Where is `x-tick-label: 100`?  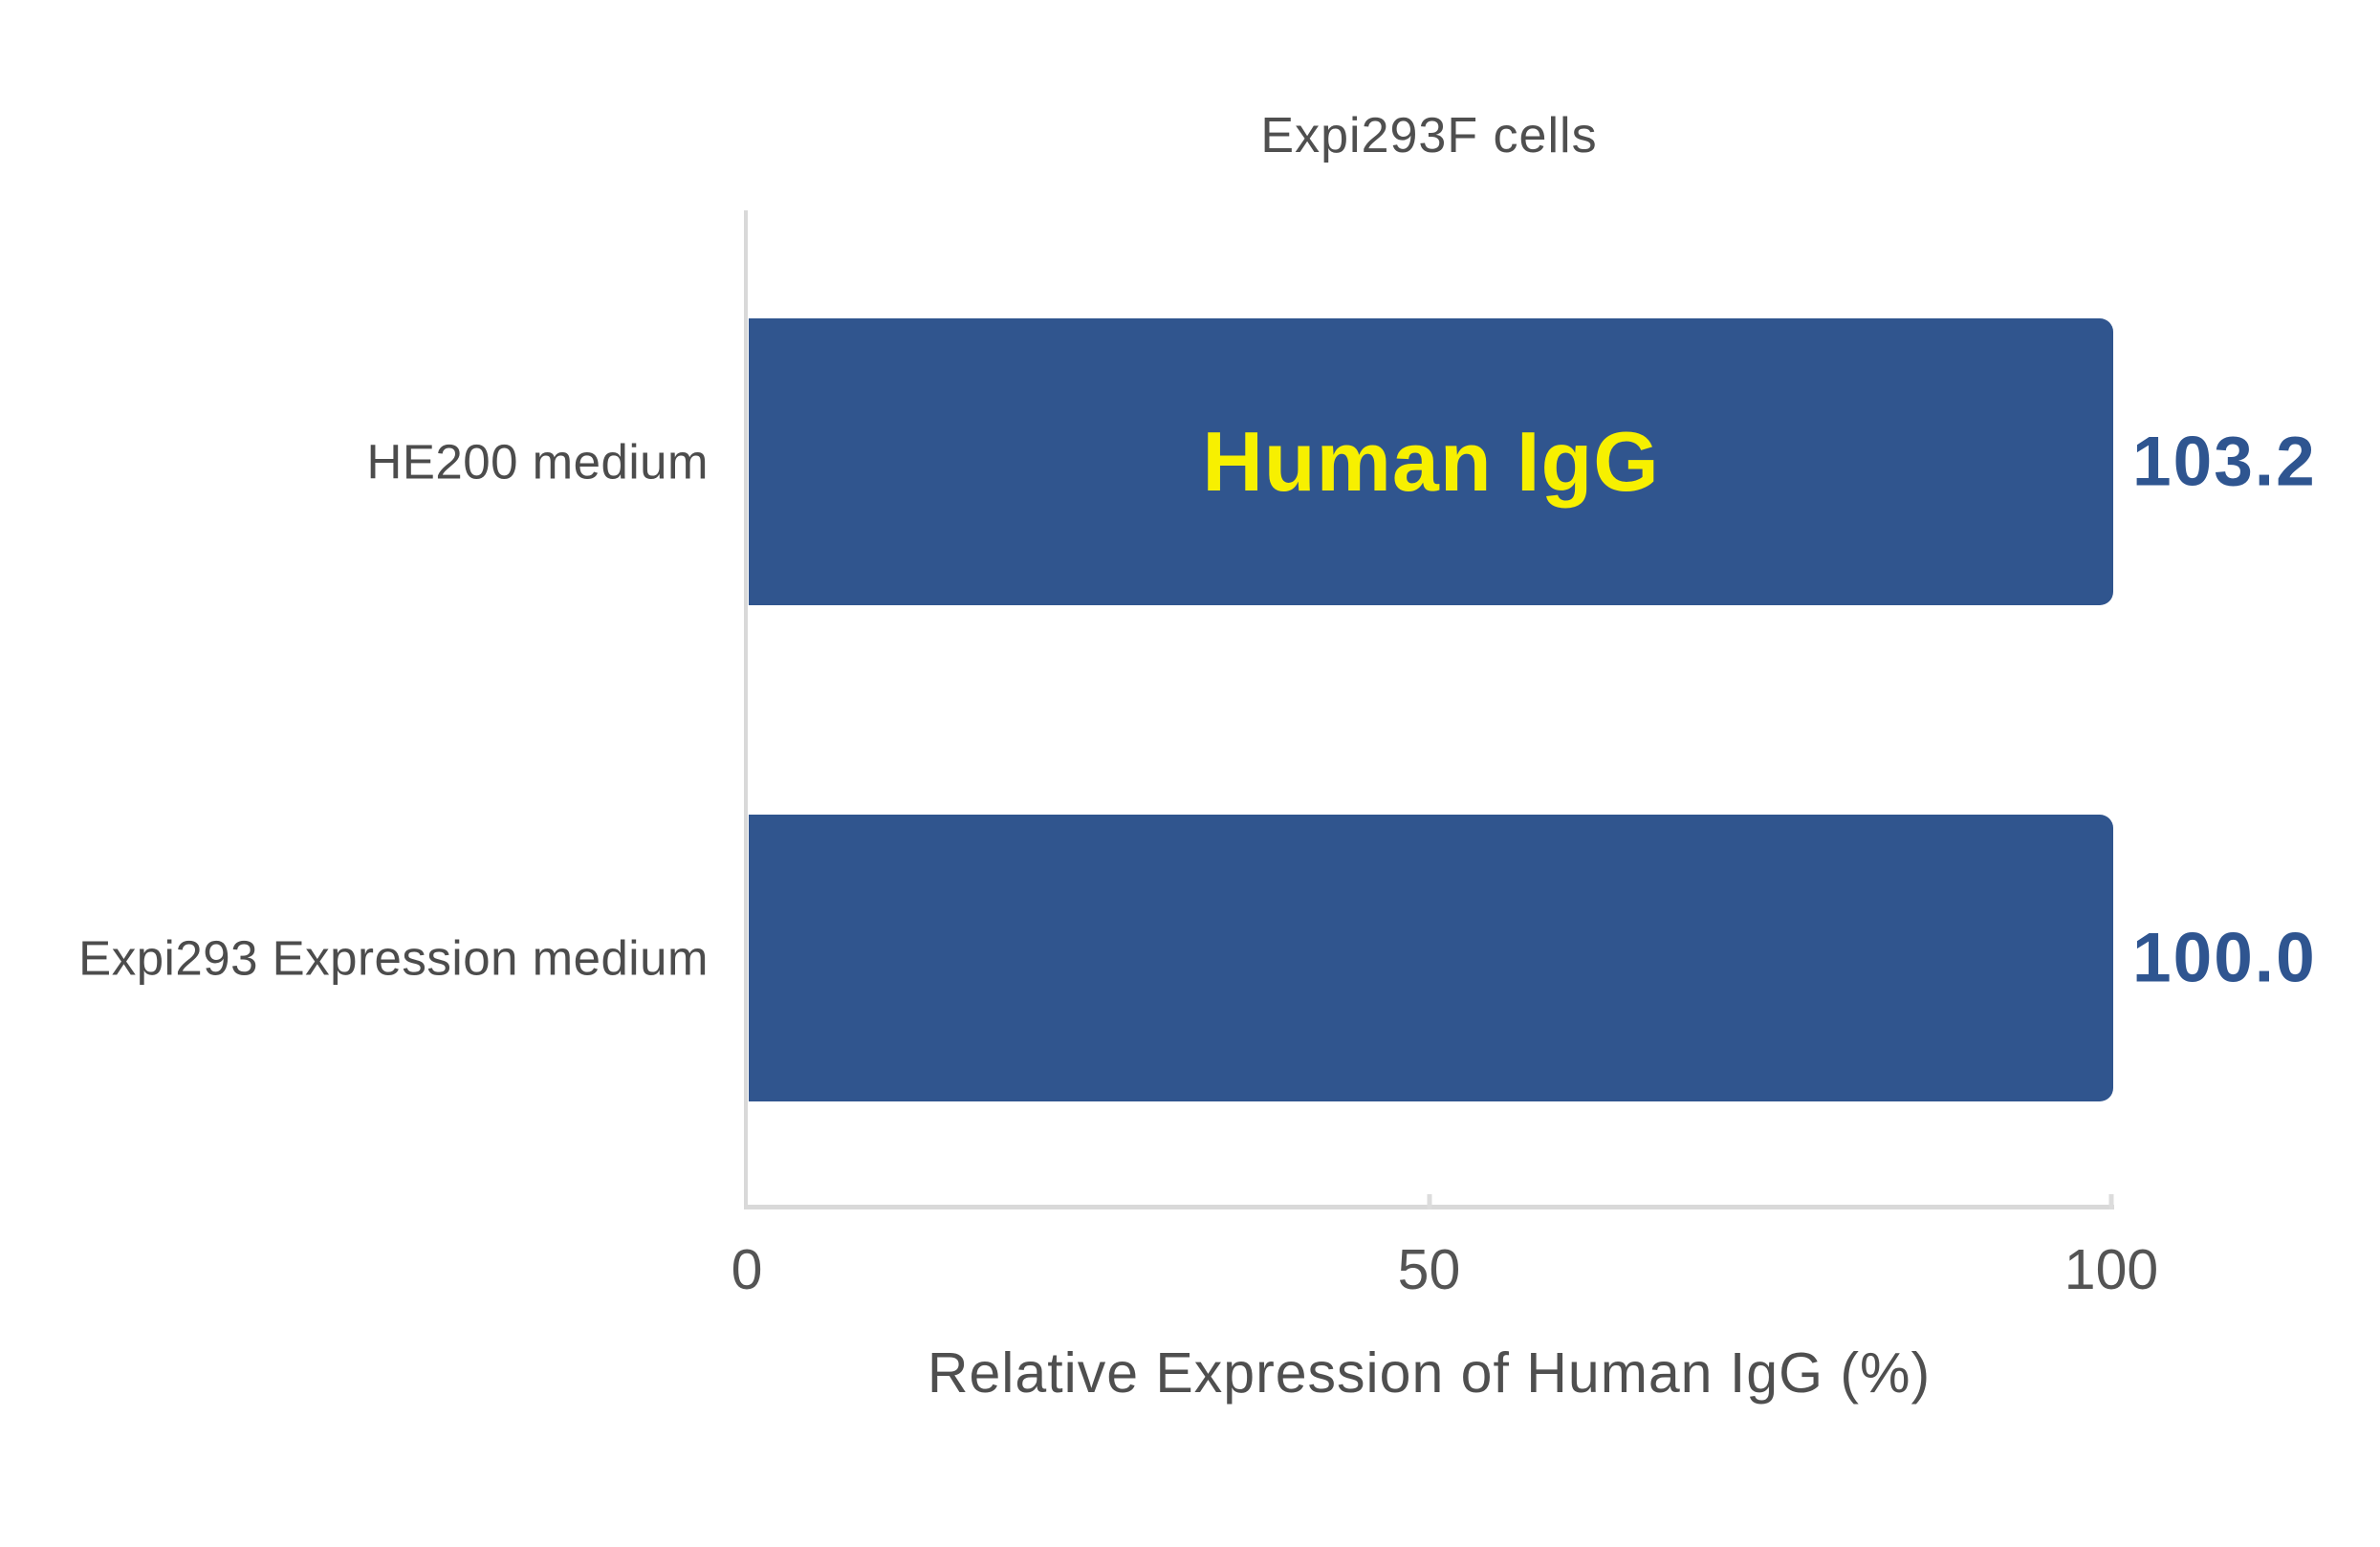
x-tick-label: 100 is located at coordinates (2111, 1269).